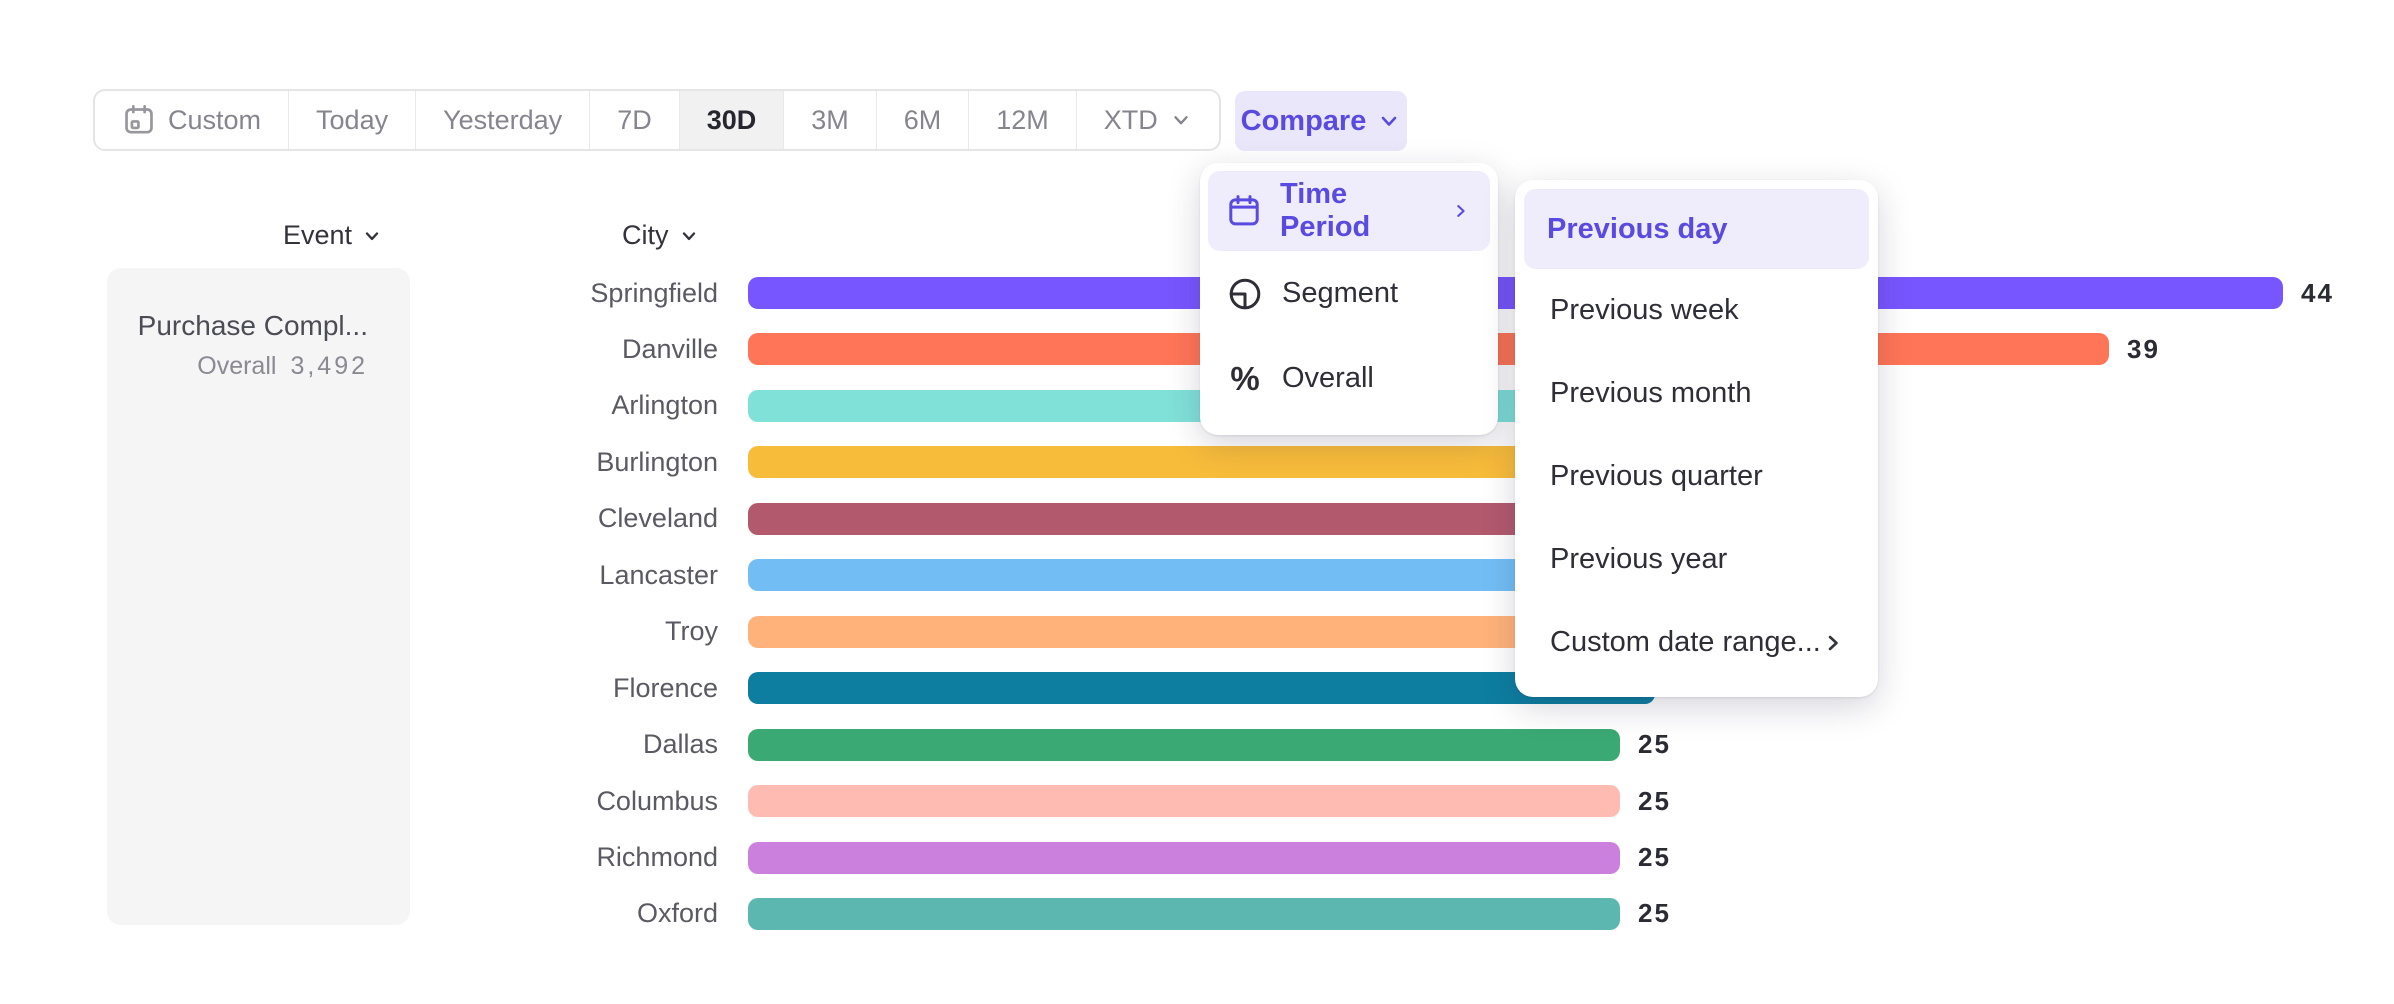 Image resolution: width=2394 pixels, height=1004 pixels. I want to click on bar-label: Burlington, so click(657, 461).